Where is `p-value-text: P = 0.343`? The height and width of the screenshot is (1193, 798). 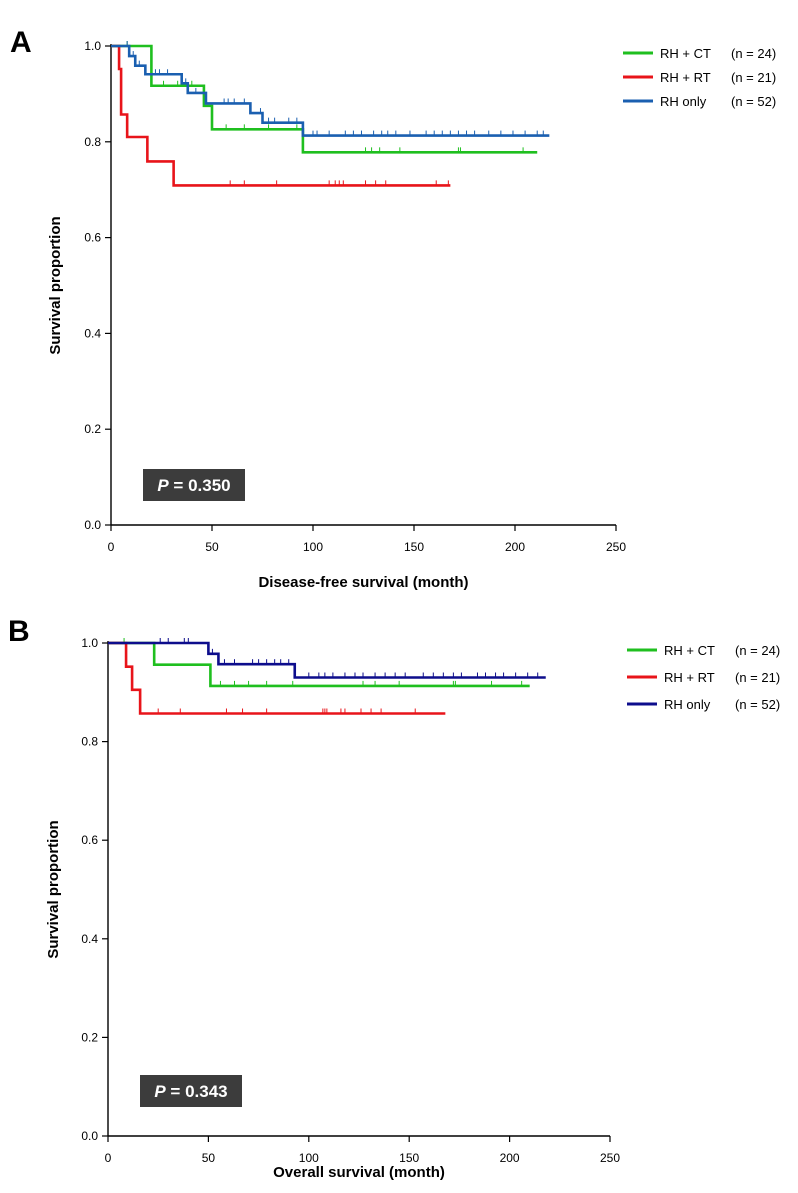 p-value-text: P = 0.343 is located at coordinates (190, 1091).